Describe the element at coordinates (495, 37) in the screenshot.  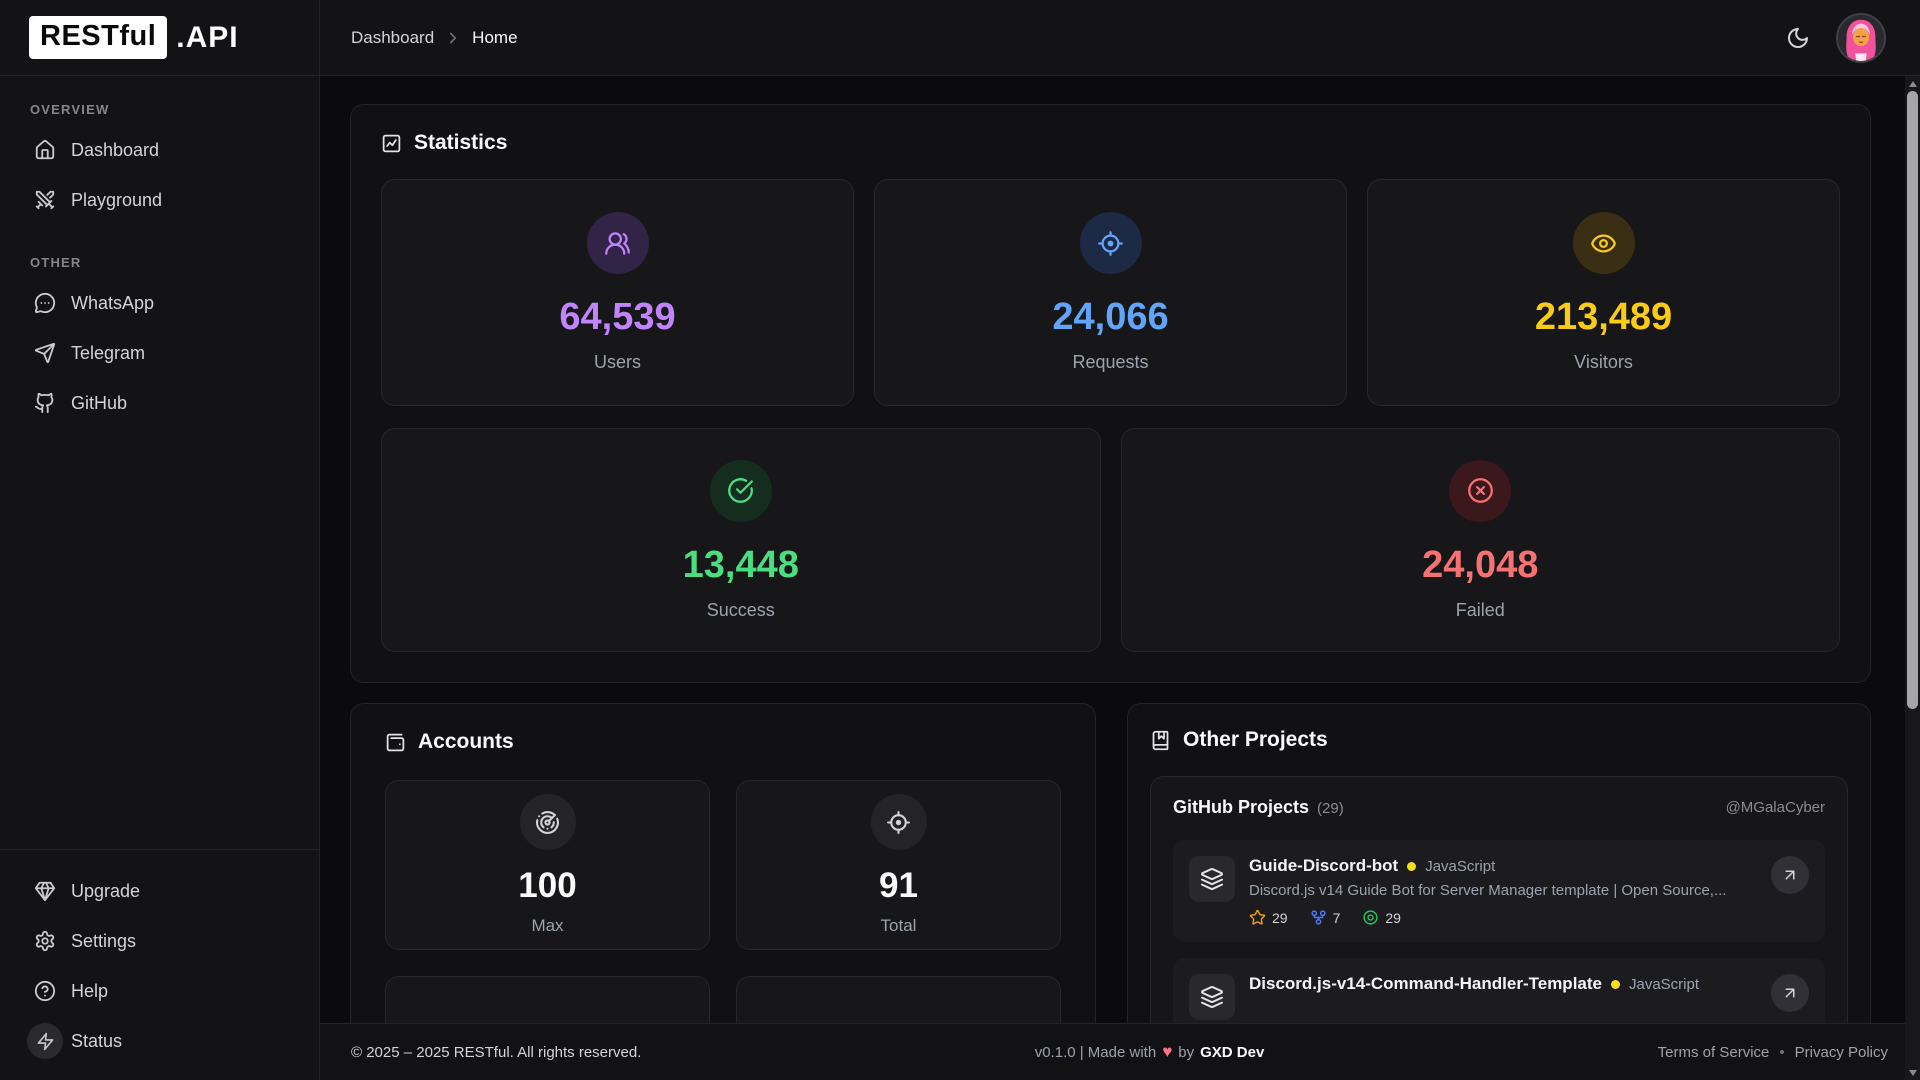
I see `breadcrumb-home: Home` at that location.